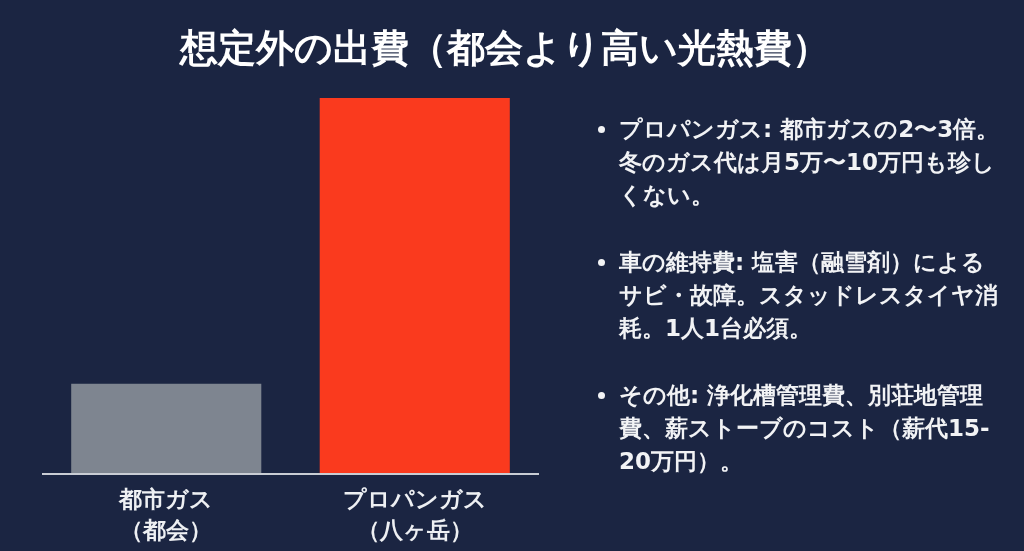 Image resolution: width=1024 pixels, height=551 pixels. I want to click on text: プロパンガス: 都市ガスの2〜3倍。冬のガス代は月5万〜10万円も珍しくない。, so click(810, 162).